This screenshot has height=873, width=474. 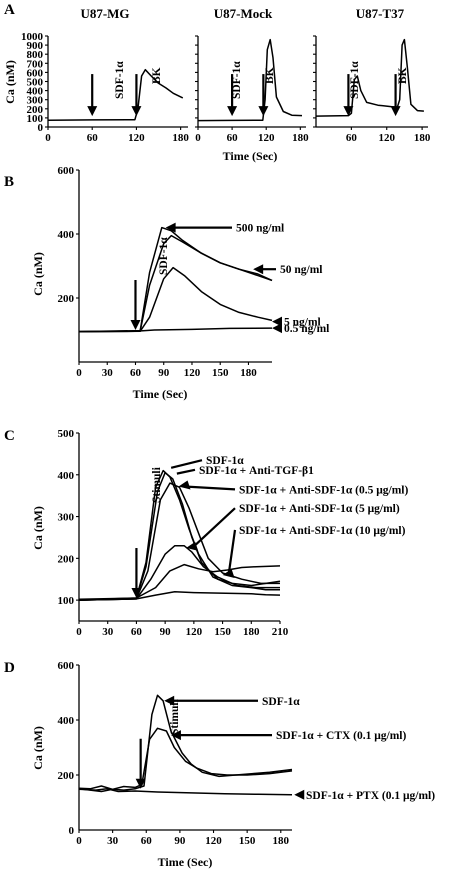 What do you see at coordinates (348, 111) in the screenshot?
I see `panel-a3-sdf-stimulus-arrowhead` at bounding box center [348, 111].